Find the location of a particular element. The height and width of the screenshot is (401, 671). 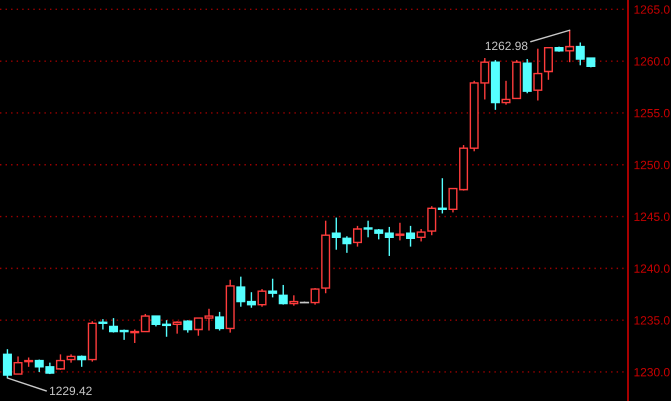

y-tick-label: 1260.0 is located at coordinates (652, 61).